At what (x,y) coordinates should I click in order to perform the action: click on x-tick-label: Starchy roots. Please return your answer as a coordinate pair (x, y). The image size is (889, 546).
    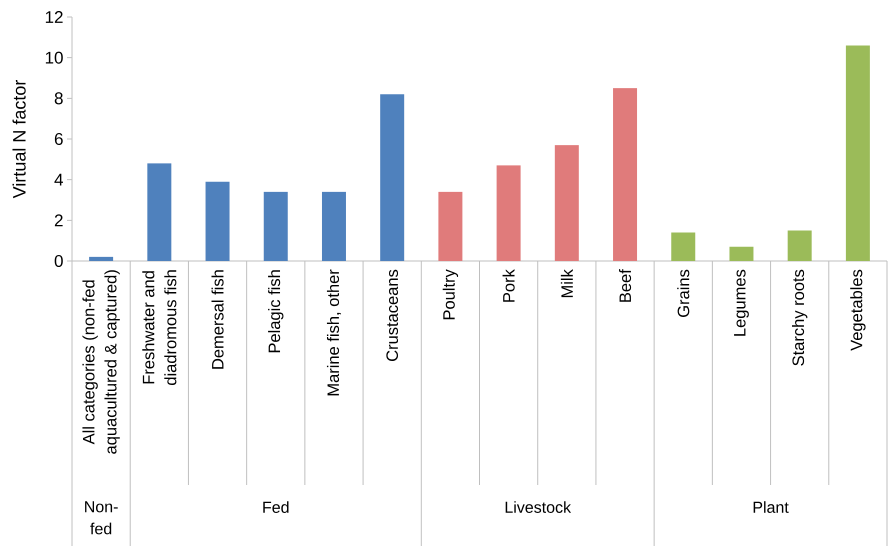
    Looking at the image, I should click on (800, 318).